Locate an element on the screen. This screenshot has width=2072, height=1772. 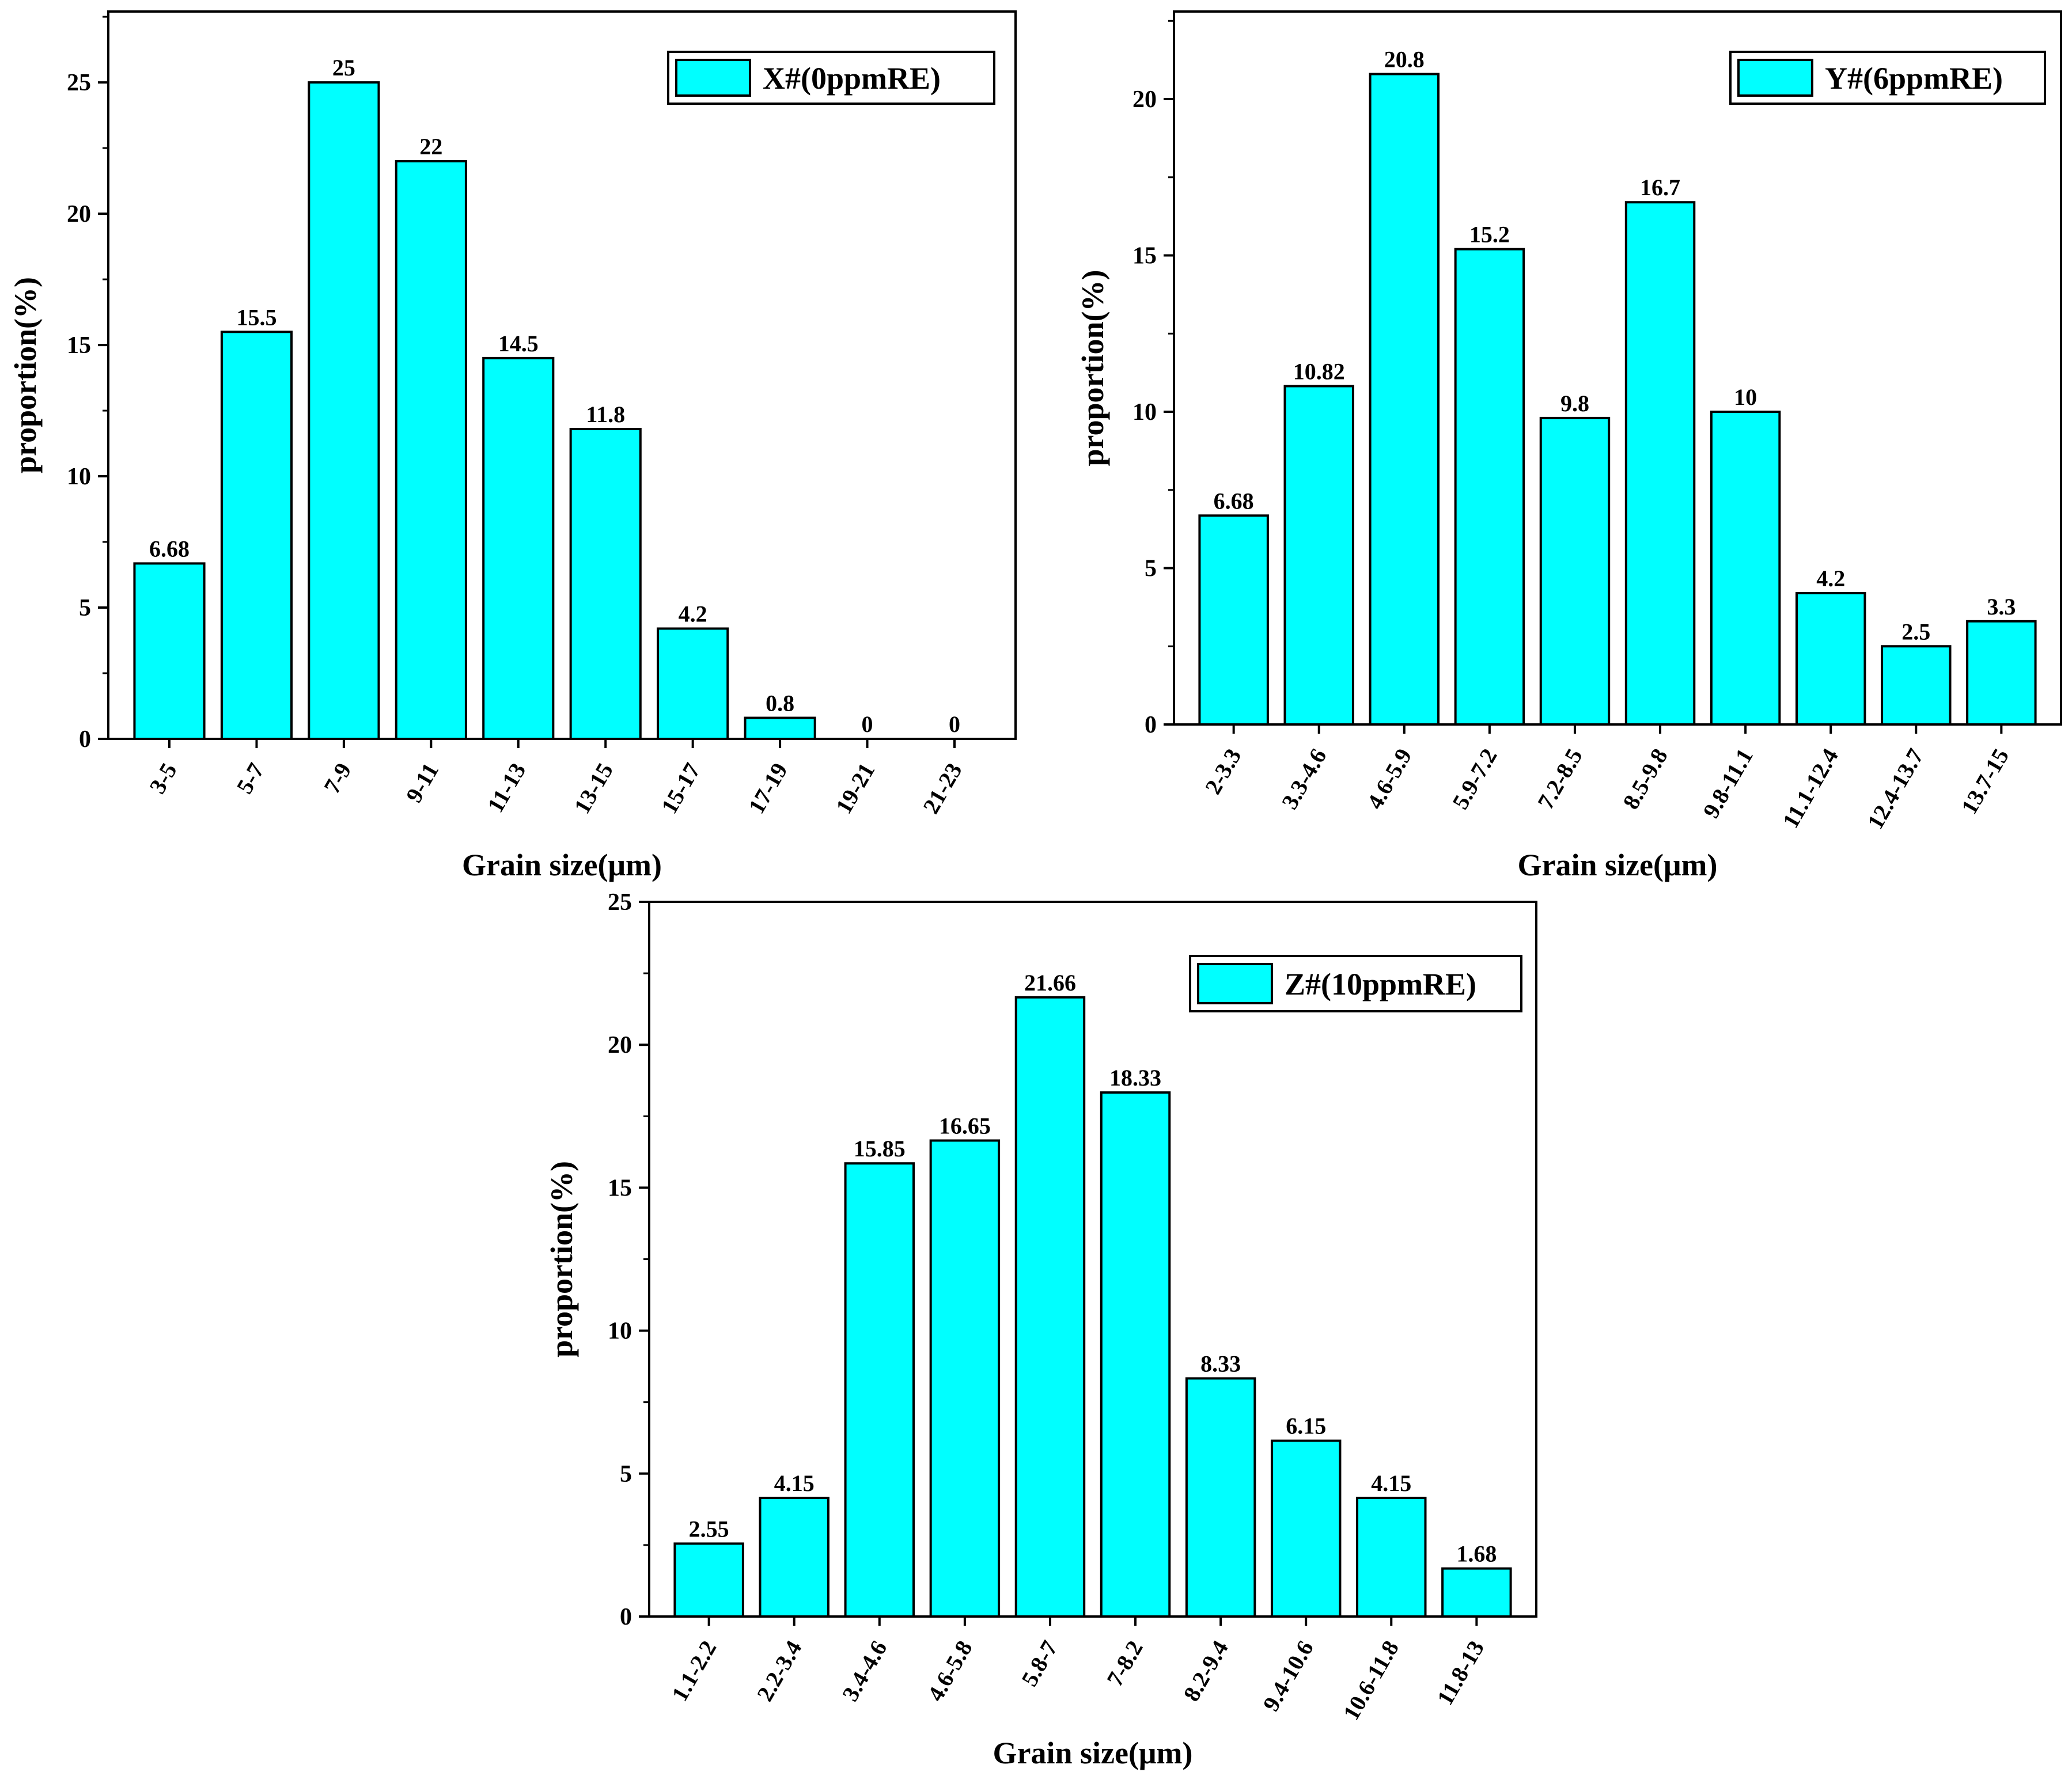
bar-value-label: 18.33 is located at coordinates (1135, 1078).